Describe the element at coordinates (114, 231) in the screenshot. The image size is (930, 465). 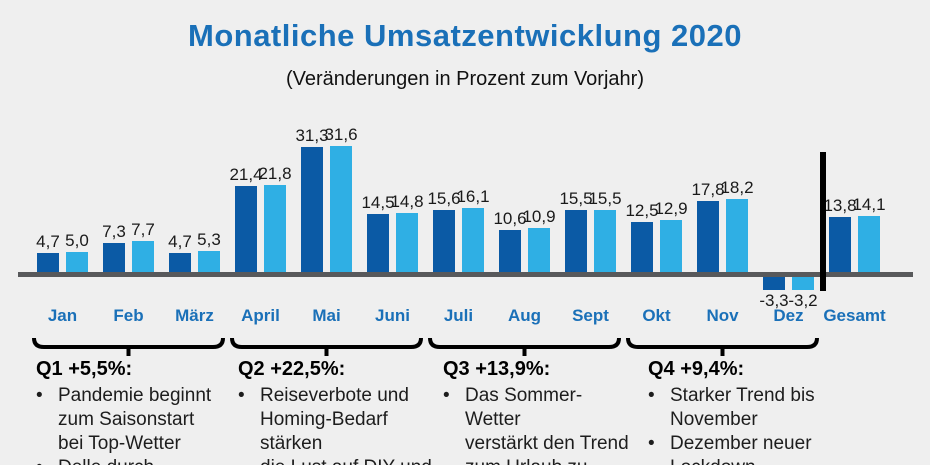
I see `bar-value-label: 7,3` at that location.